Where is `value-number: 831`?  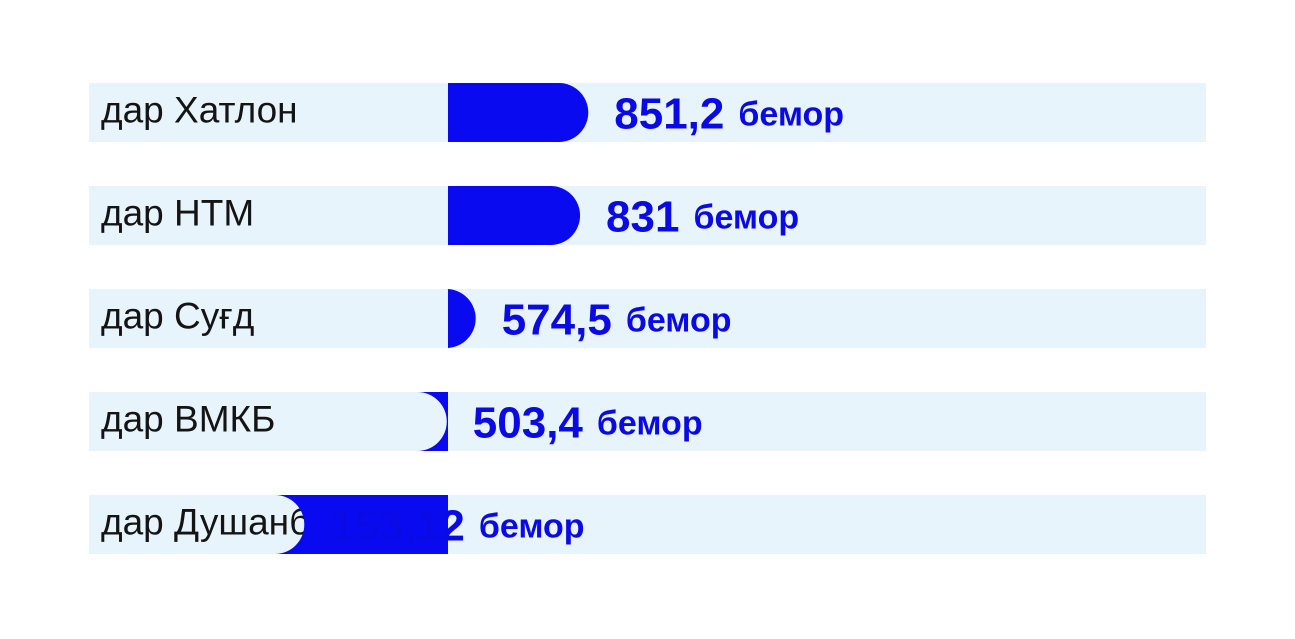 value-number: 831 is located at coordinates (642, 216).